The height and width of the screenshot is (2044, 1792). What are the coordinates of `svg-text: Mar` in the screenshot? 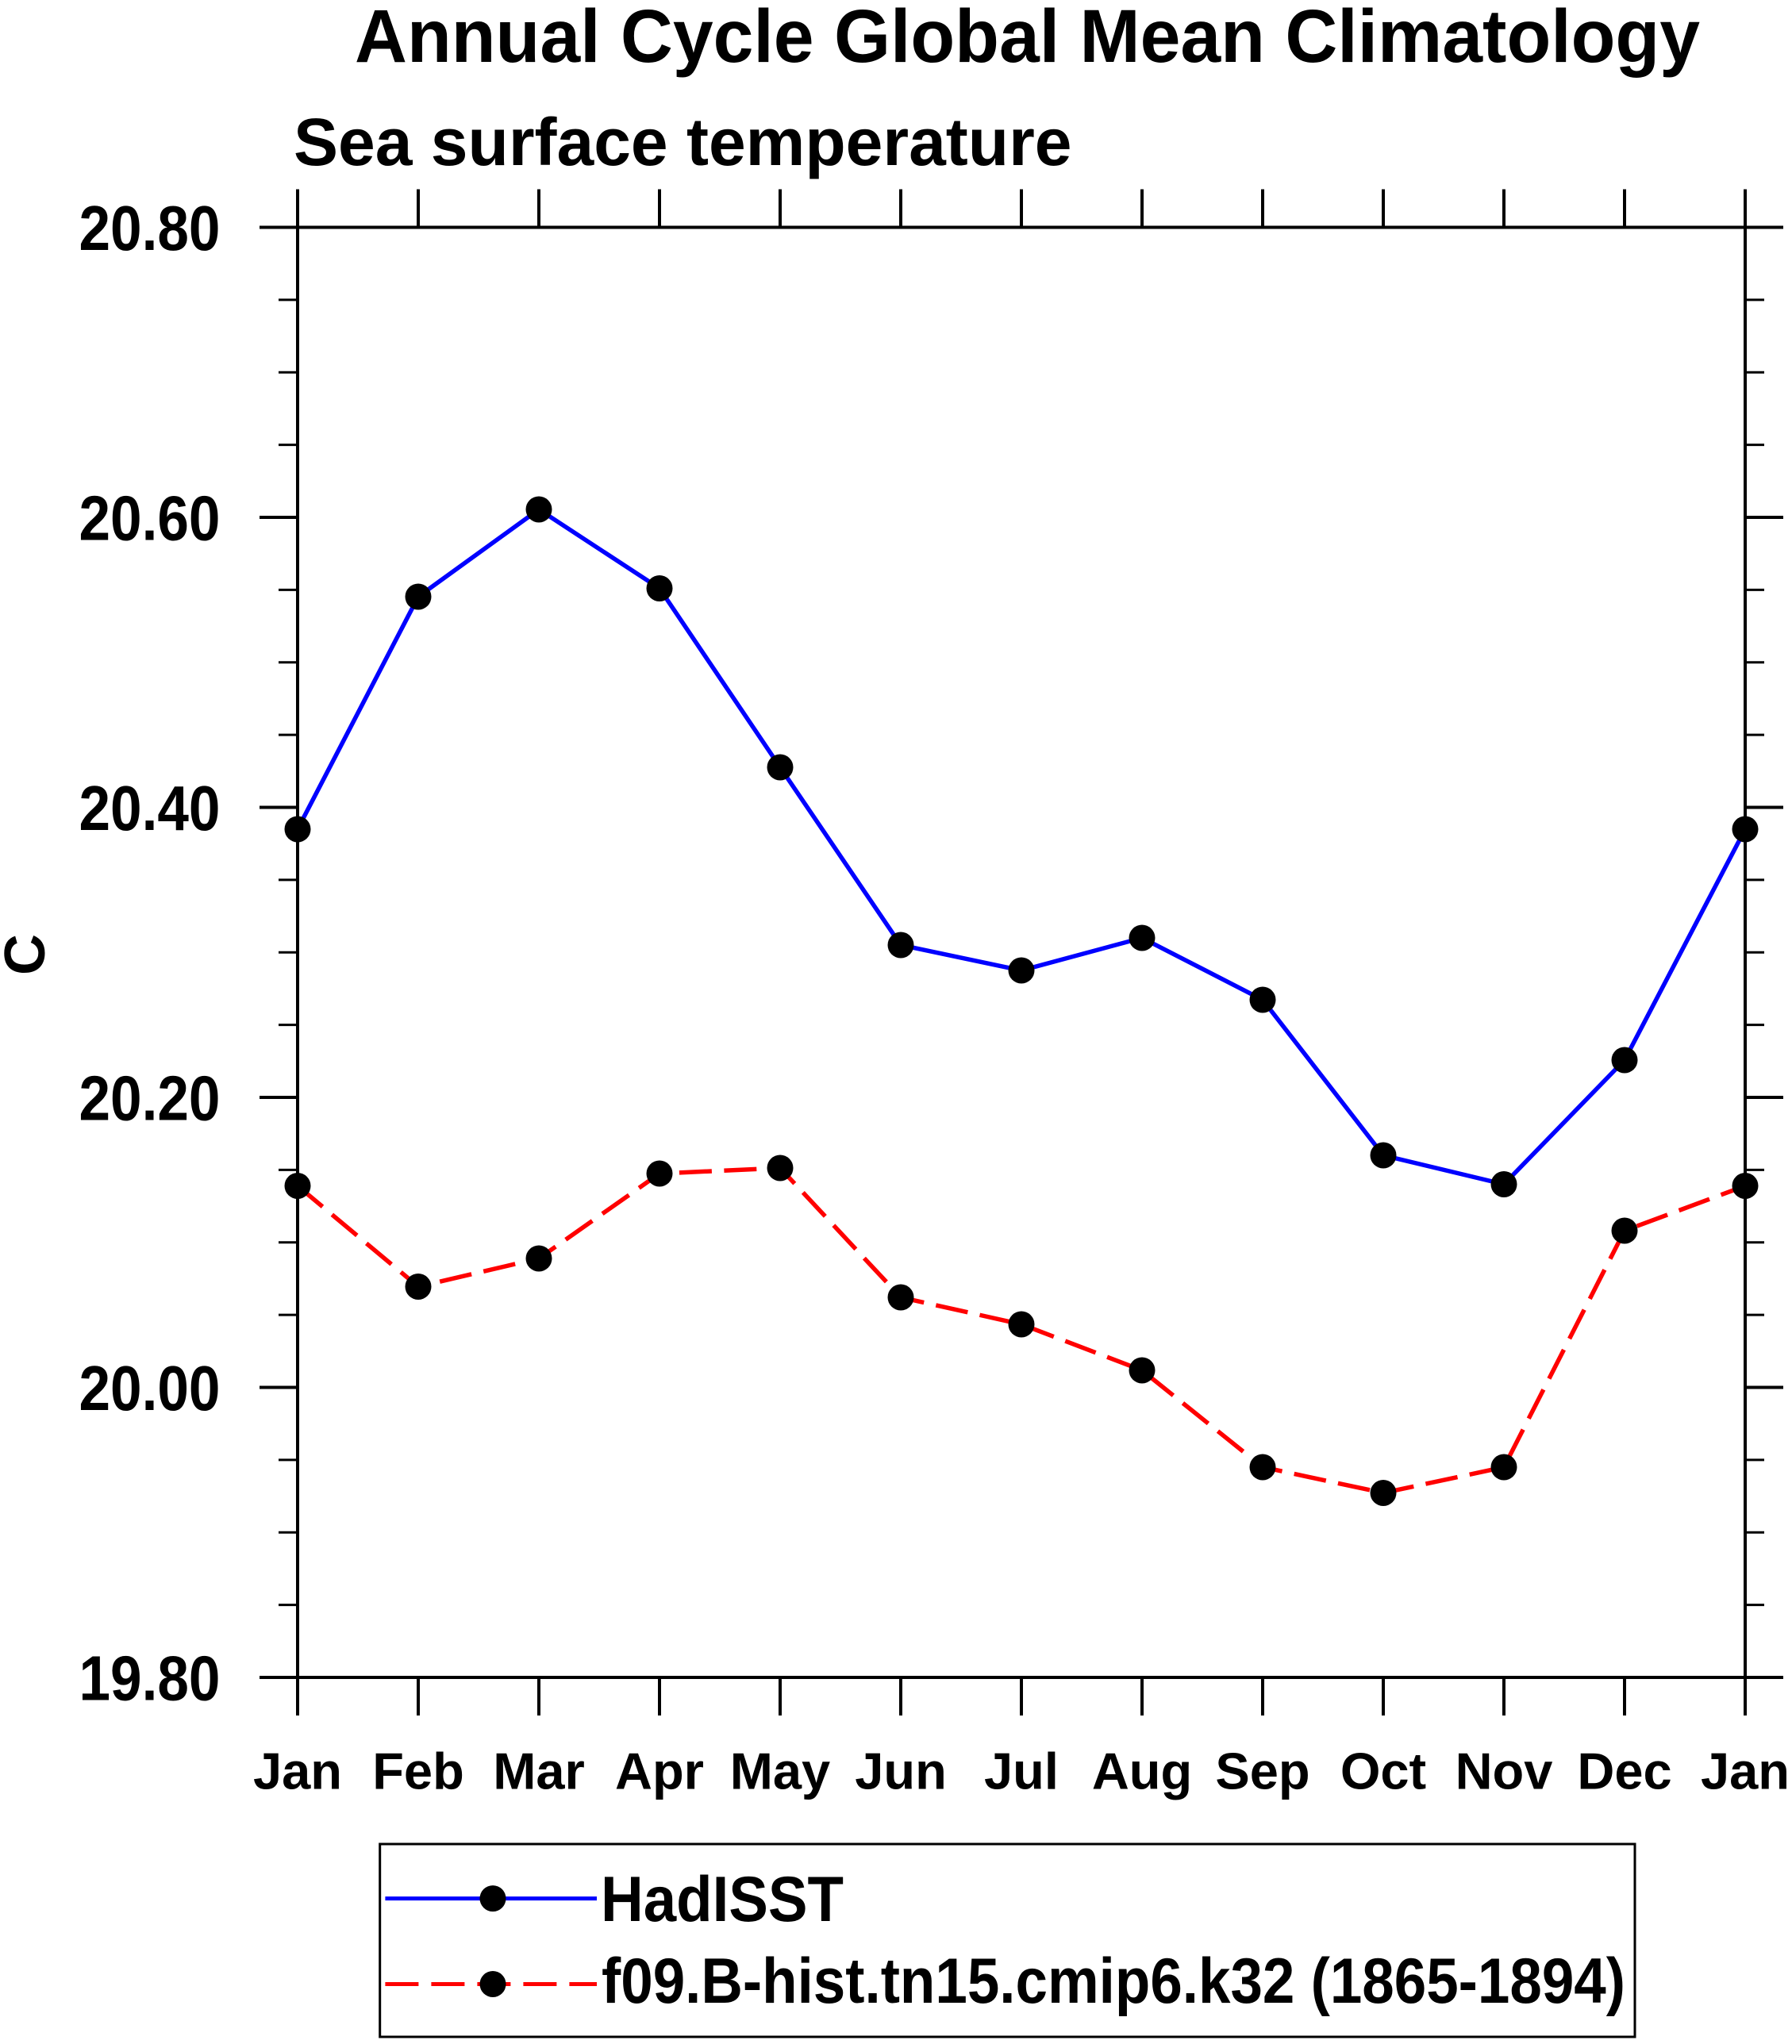 It's located at (539, 1771).